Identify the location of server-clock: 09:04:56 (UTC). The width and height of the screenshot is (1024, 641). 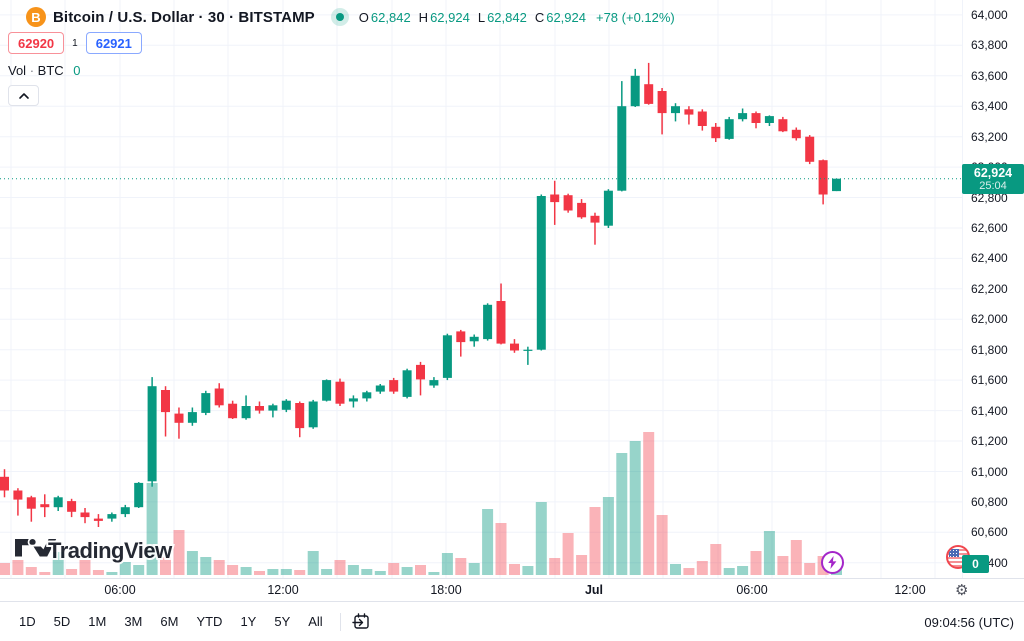
(969, 622).